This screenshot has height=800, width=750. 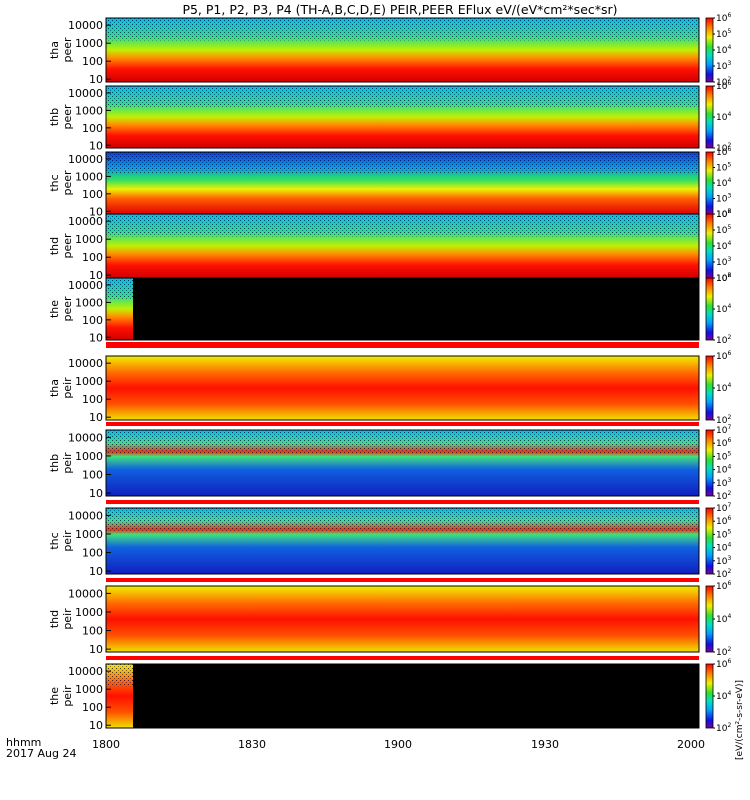 What do you see at coordinates (54, 246) in the screenshot?
I see `panel-probe-label: thd` at bounding box center [54, 246].